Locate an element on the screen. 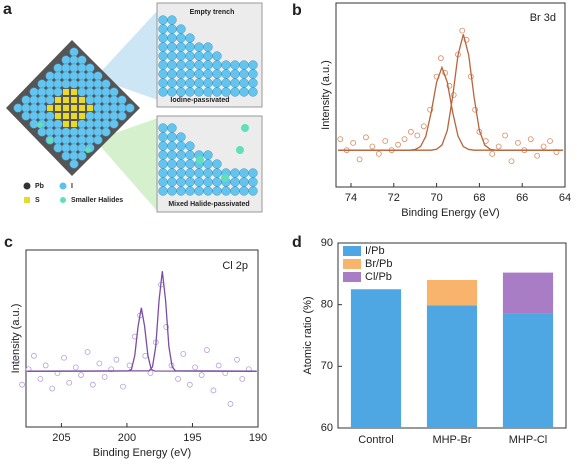 This screenshot has width=577, height=465. legend-swatch is located at coordinates (352, 264).